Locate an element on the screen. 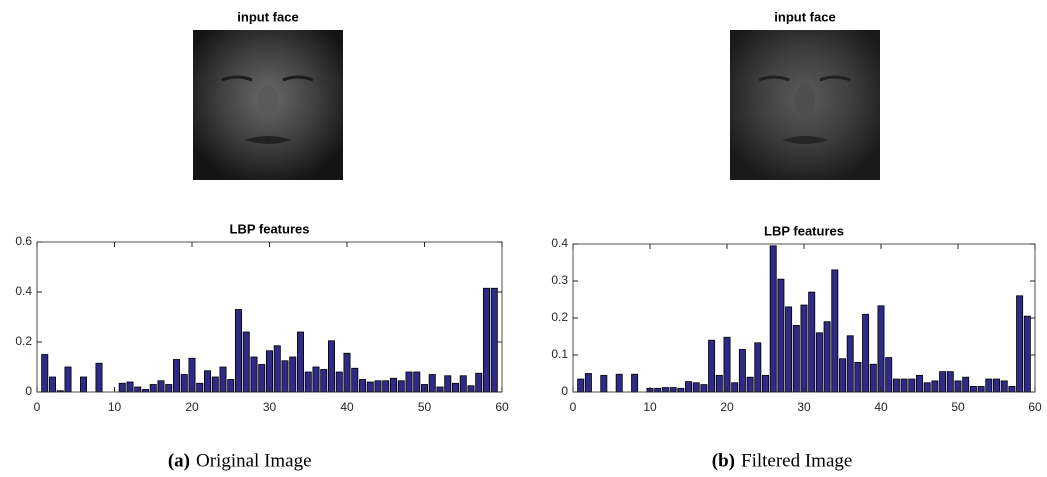 Image resolution: width=1047 pixels, height=477 pixels. y-tick-label: 0.2 is located at coordinates (559, 317).